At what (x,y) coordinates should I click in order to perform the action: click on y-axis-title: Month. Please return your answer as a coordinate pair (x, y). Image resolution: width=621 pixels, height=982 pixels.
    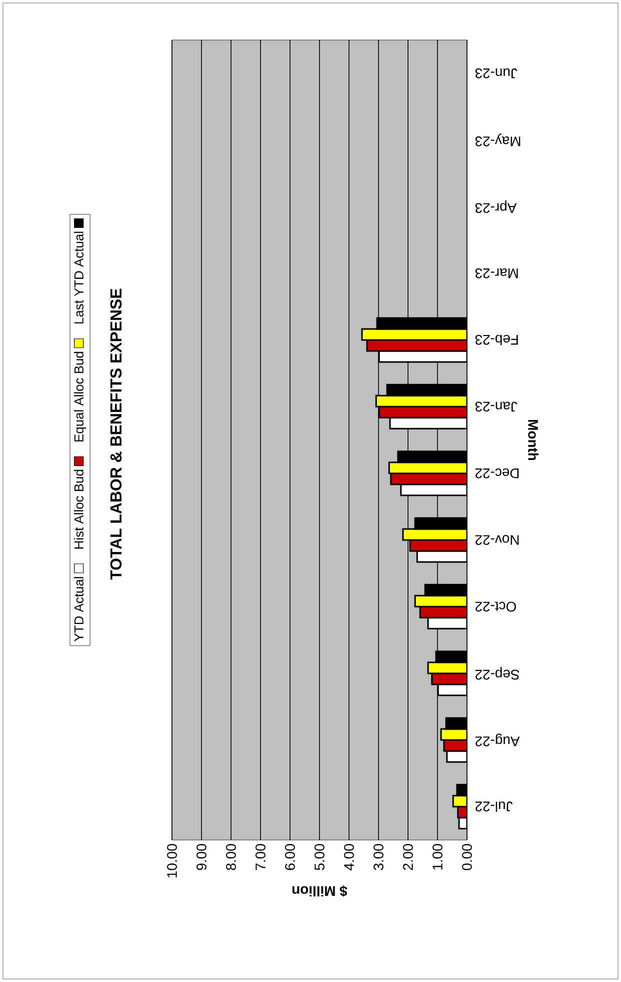
    Looking at the image, I should click on (533, 440).